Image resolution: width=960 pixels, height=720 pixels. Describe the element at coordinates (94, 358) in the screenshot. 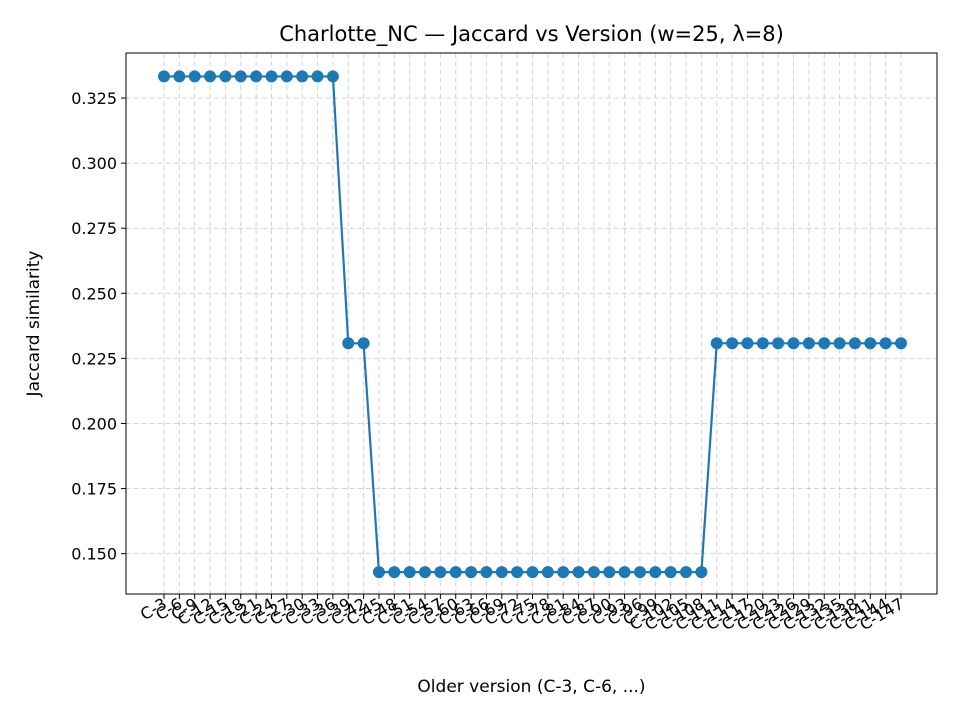

I see `y-tick-label: 0.225` at that location.